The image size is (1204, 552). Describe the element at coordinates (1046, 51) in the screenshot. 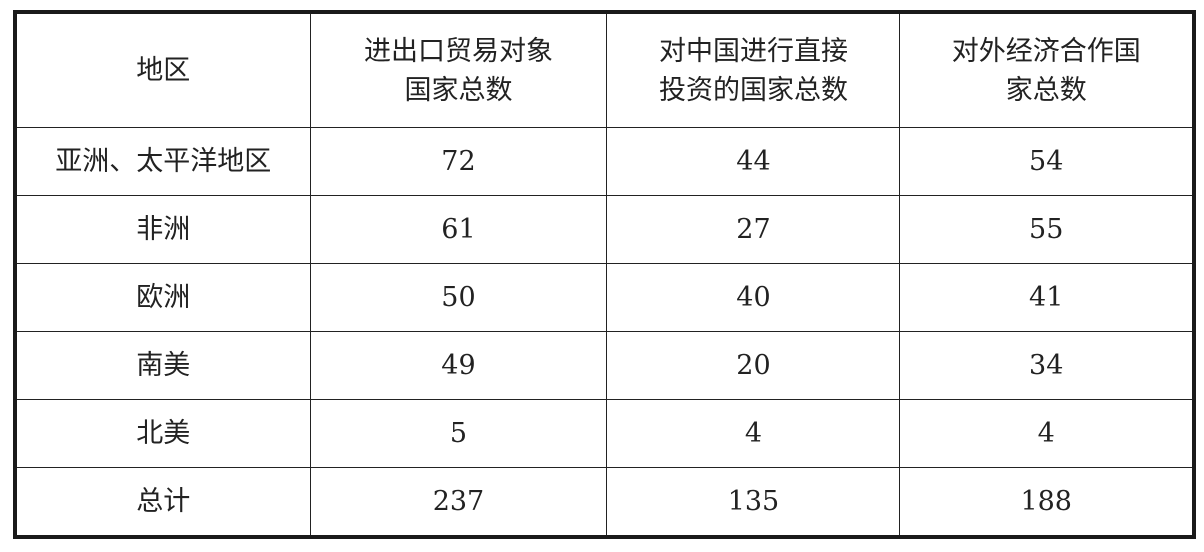

I see `header-line: 对外经济合作国` at that location.